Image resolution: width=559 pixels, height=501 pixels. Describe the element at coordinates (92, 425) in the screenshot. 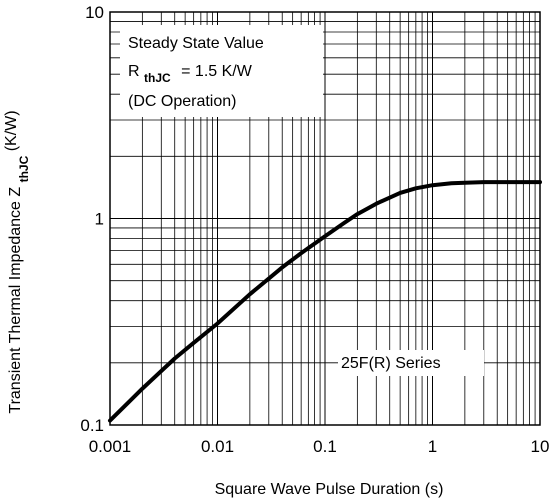

I see `y-tick-label: 0.1` at that location.